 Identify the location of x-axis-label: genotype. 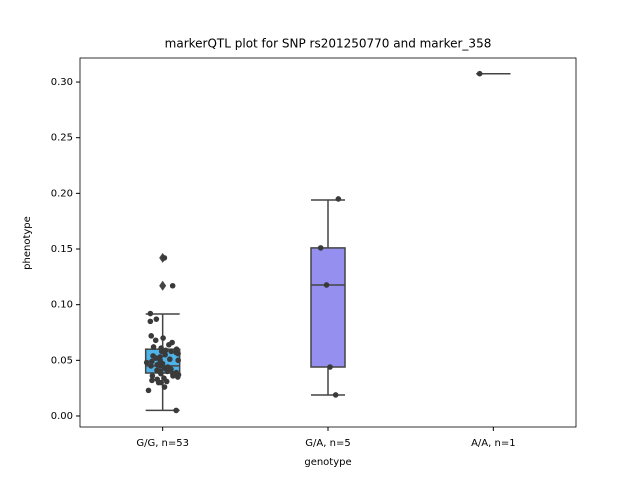
(327, 462).